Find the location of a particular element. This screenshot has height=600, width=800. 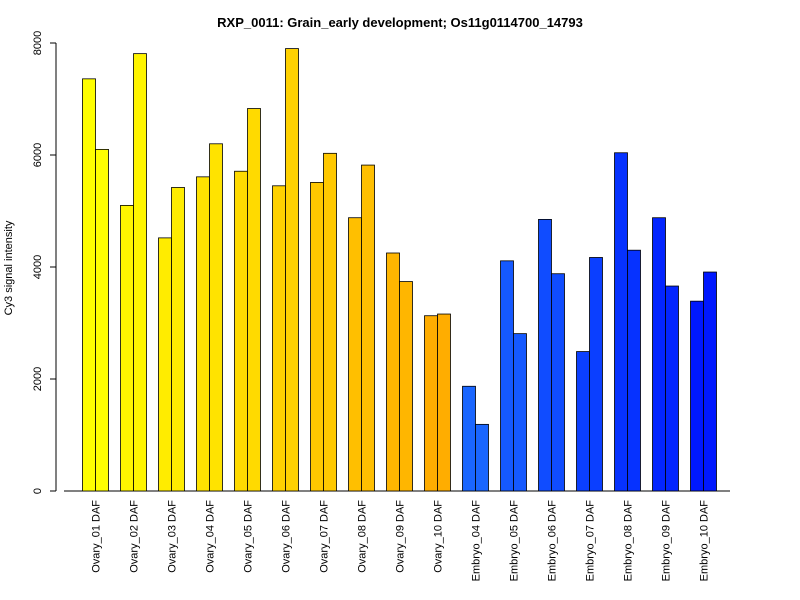

x-tick-label: Embryo_10 DAF is located at coordinates (705, 541).